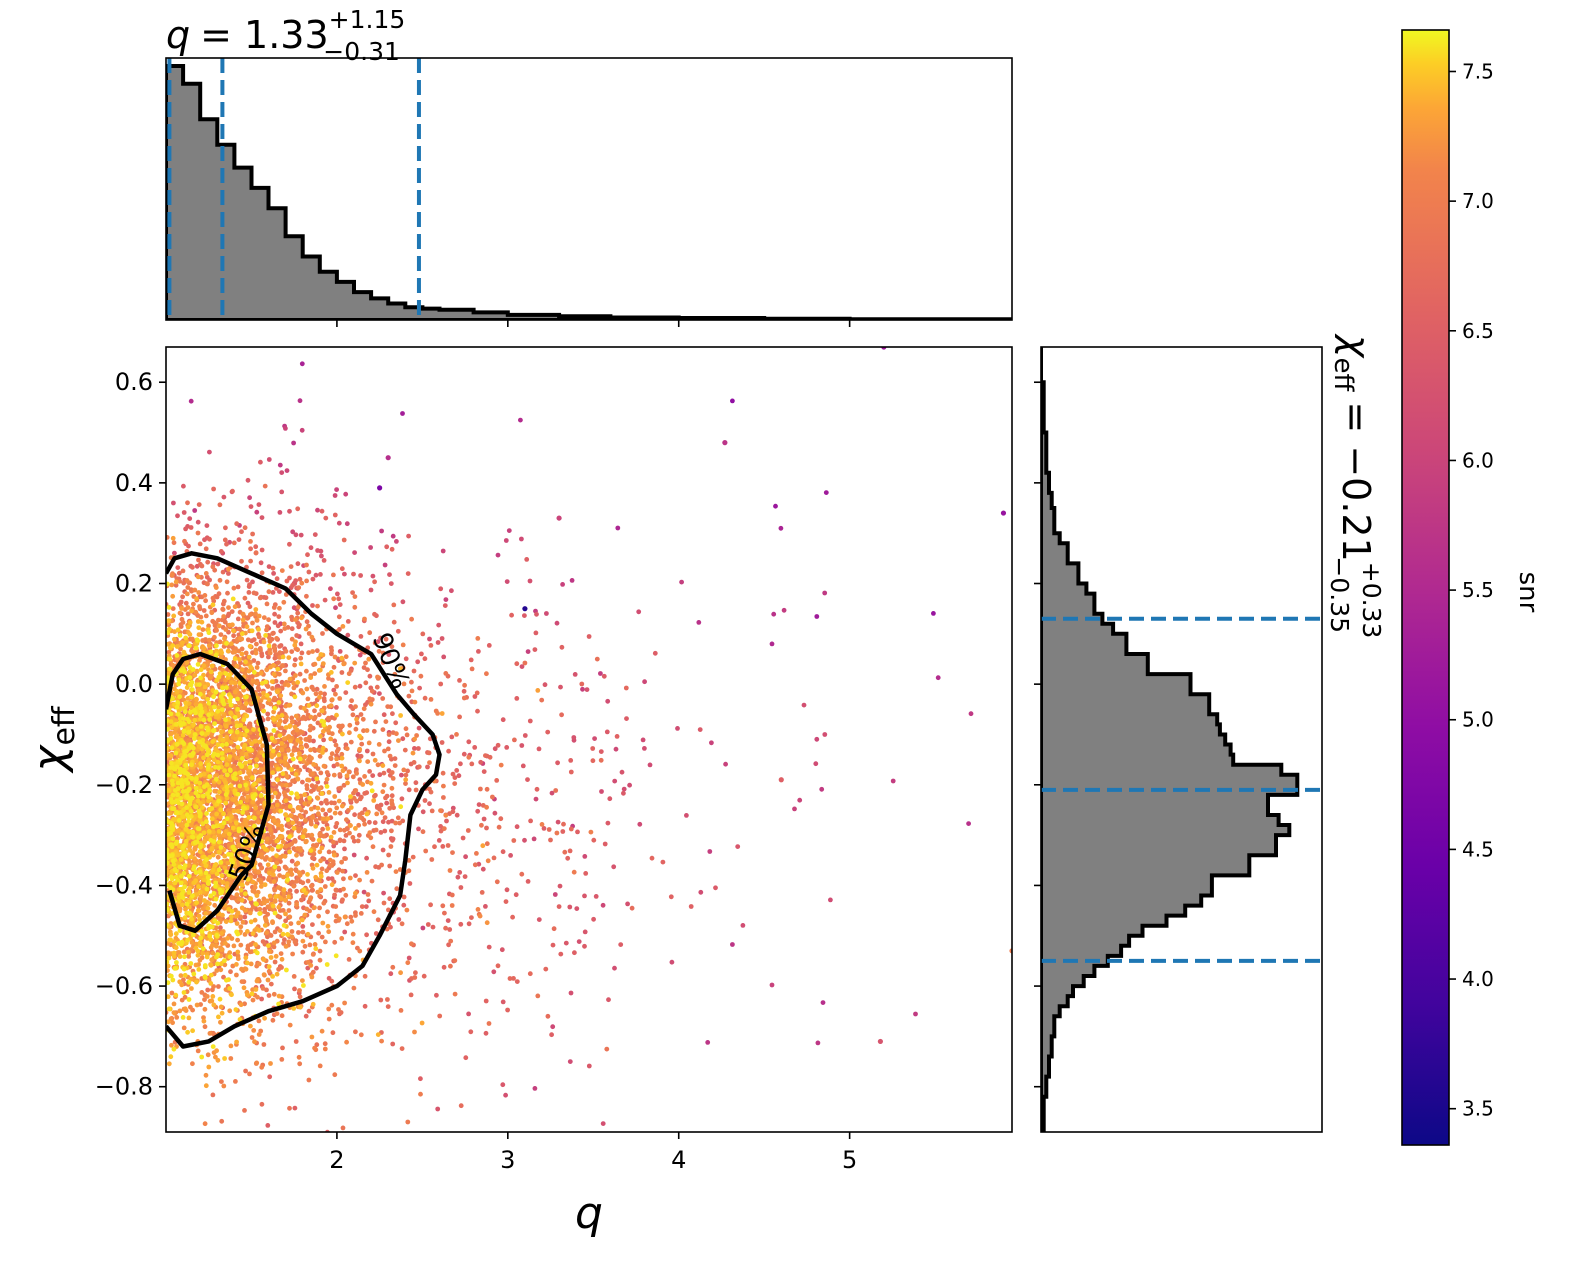 This screenshot has height=1263, width=1573. Describe the element at coordinates (285, 35) in the screenshot. I see `q-marginal-title: q = 1.33+1.15 −0.31` at that location.